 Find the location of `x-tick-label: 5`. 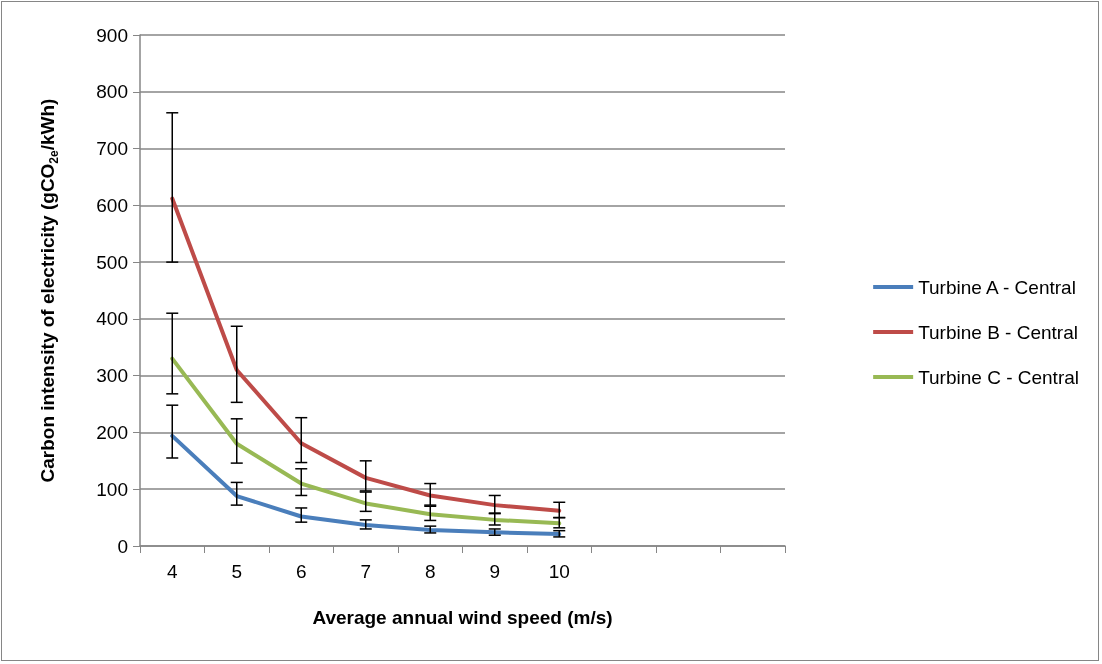

x-tick-label: 5 is located at coordinates (237, 571).